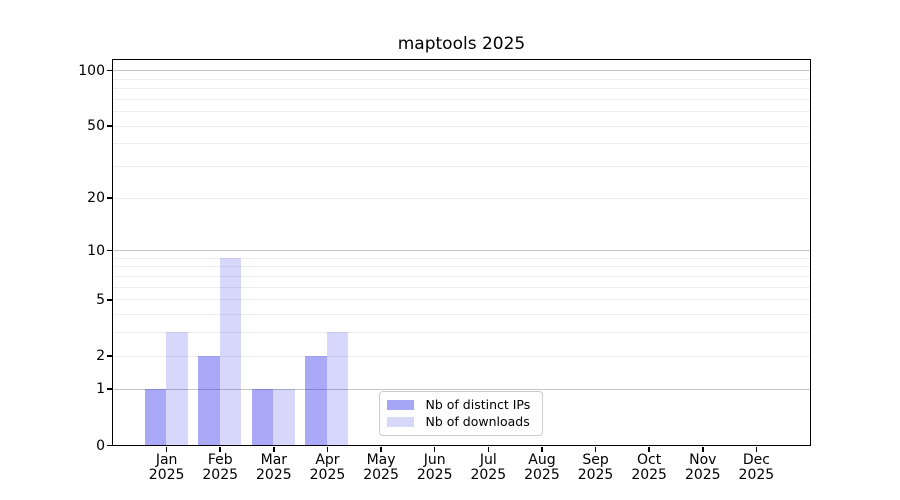 This screenshot has width=900, height=500. Describe the element at coordinates (209, 400) in the screenshot. I see `bar-distinct-ips-feb` at that location.